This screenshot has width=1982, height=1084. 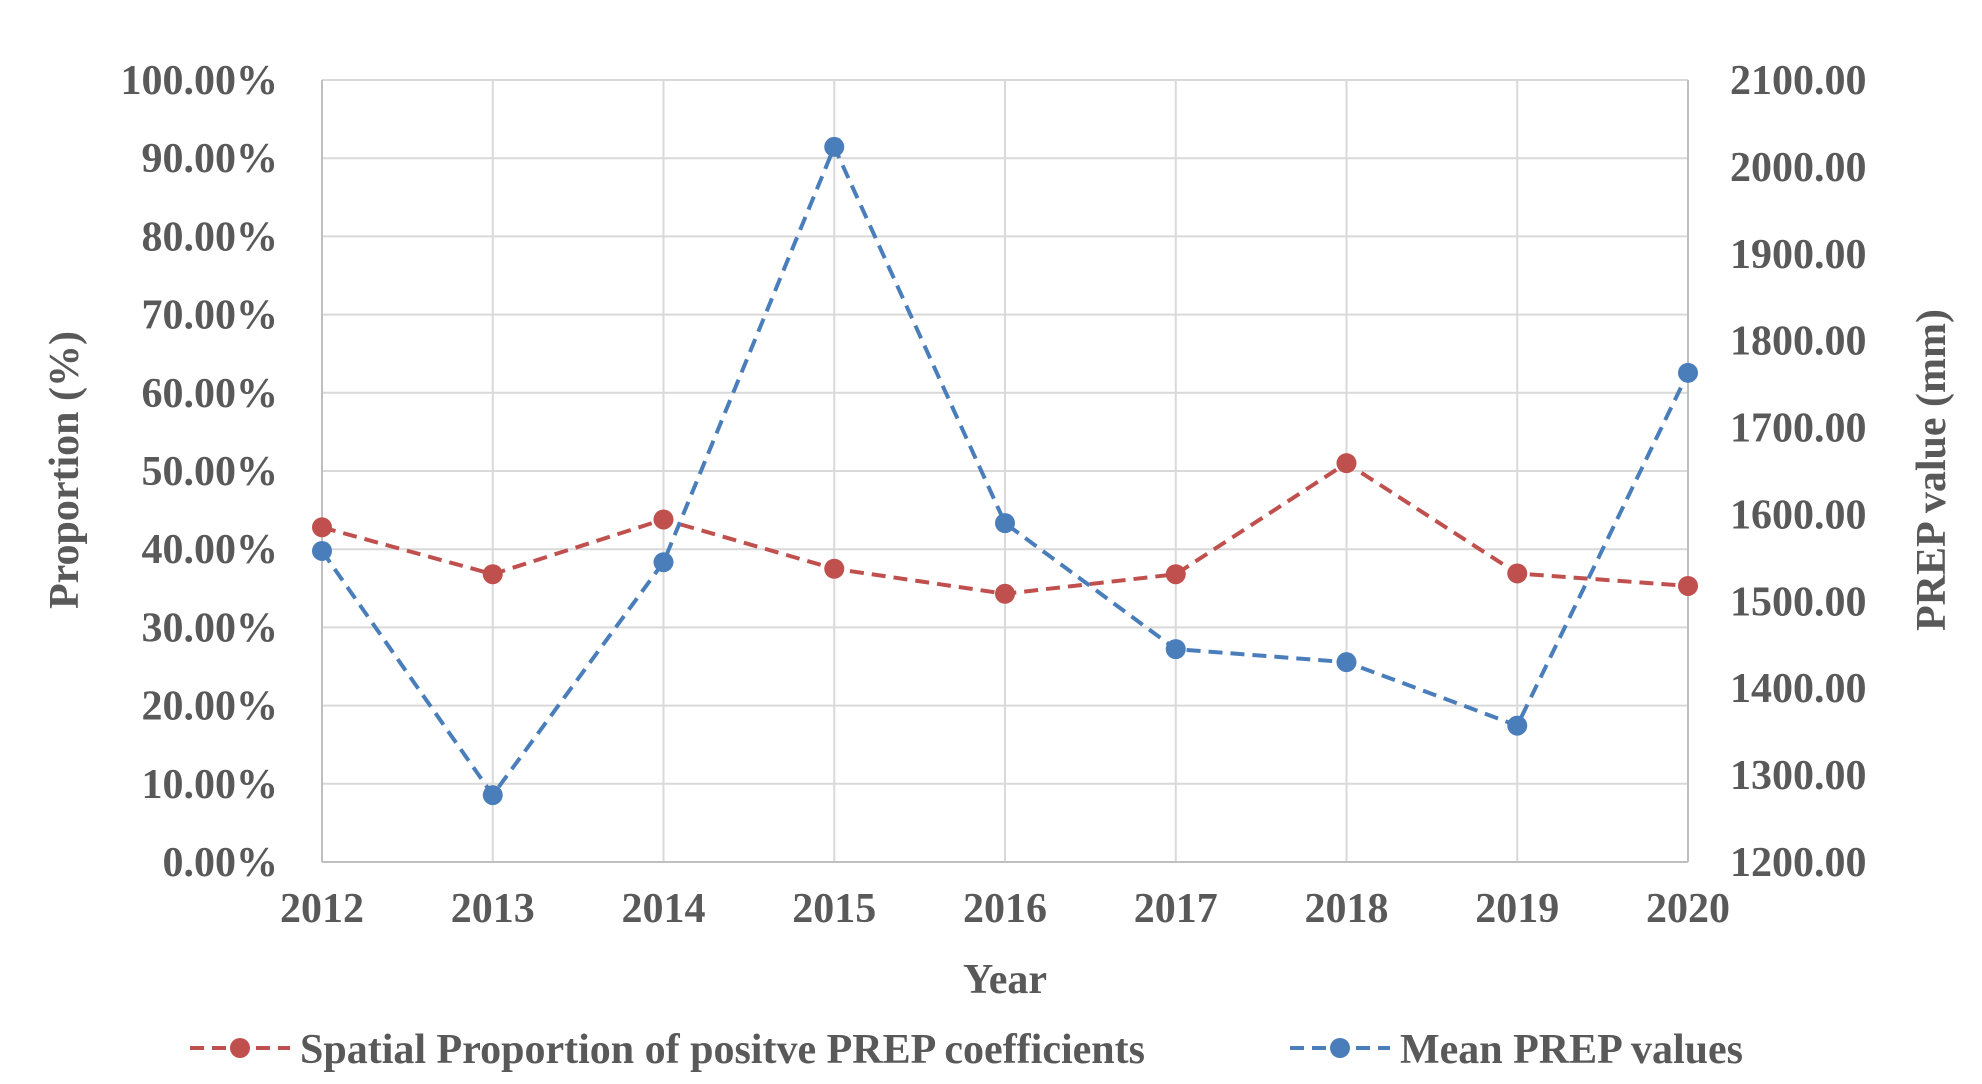 I want to click on y-tick-label: 50.00%, so click(x=210, y=472).